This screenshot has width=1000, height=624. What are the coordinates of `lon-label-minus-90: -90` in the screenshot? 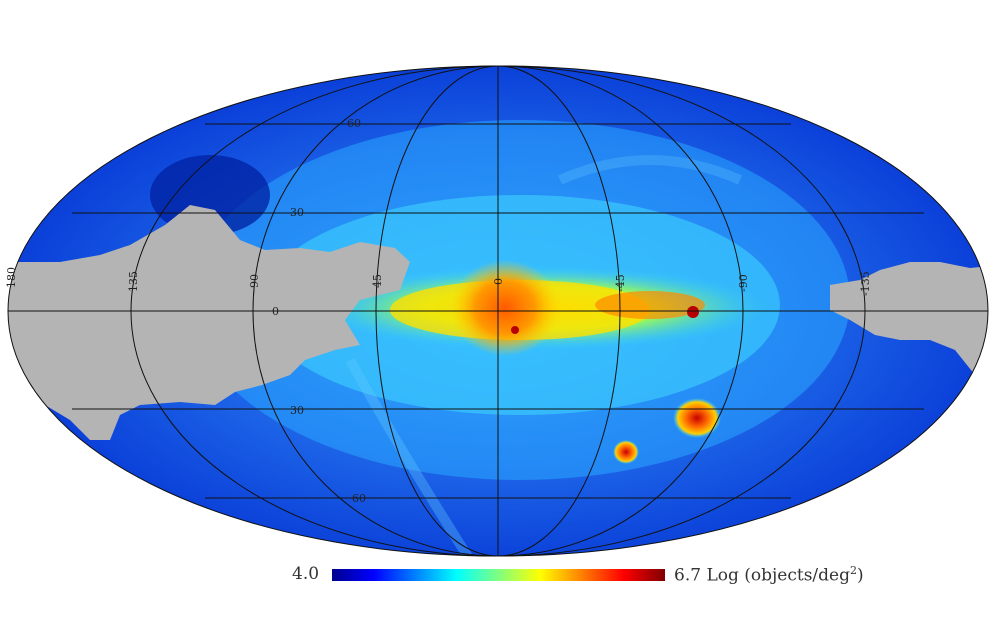 It's located at (743, 283).